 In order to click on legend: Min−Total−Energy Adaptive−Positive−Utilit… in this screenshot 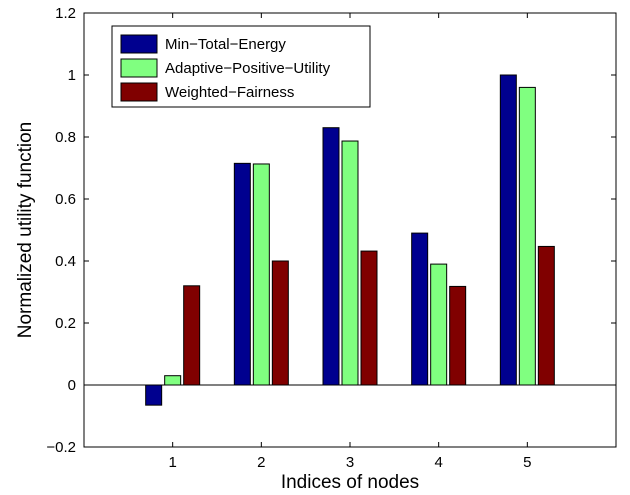, I will do `click(241, 66)`.